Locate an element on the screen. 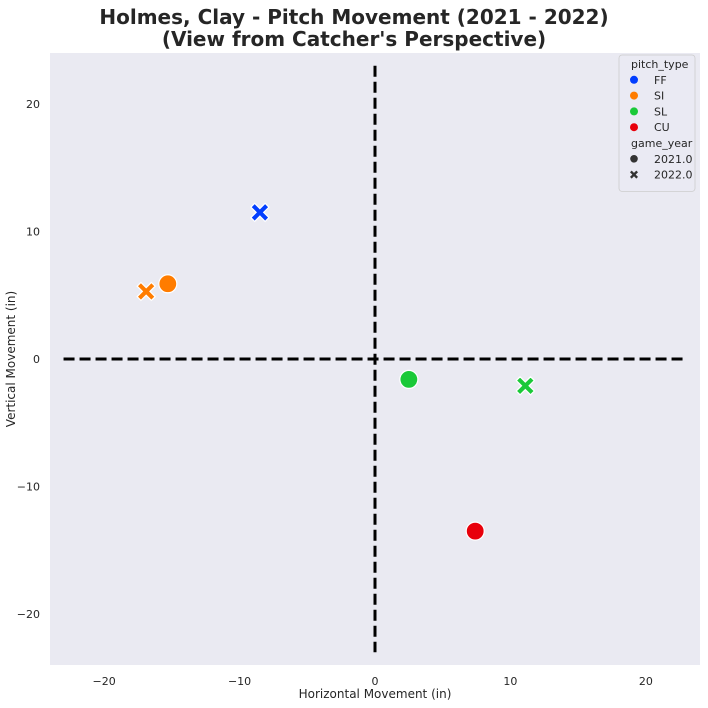 The width and height of the screenshot is (708, 708). x-axis-ticks: −20 −10 0 10 20 is located at coordinates (373, 681).